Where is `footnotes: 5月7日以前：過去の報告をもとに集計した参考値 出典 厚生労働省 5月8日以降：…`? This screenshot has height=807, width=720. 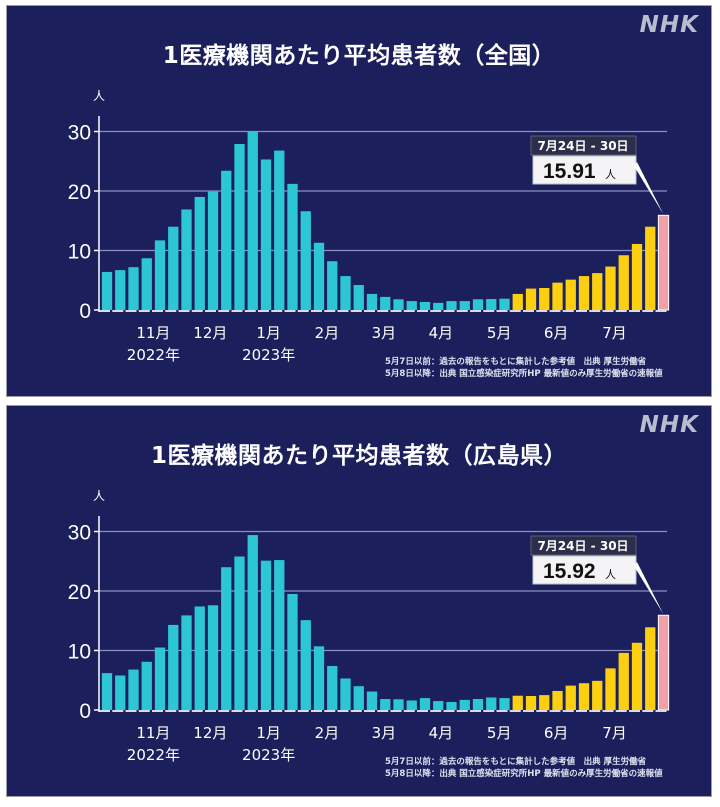 footnotes: 5月7日以前：過去の報告をもとに集計した参考値 出典 厚生労働省 5月8日以降：… is located at coordinates (524, 768).